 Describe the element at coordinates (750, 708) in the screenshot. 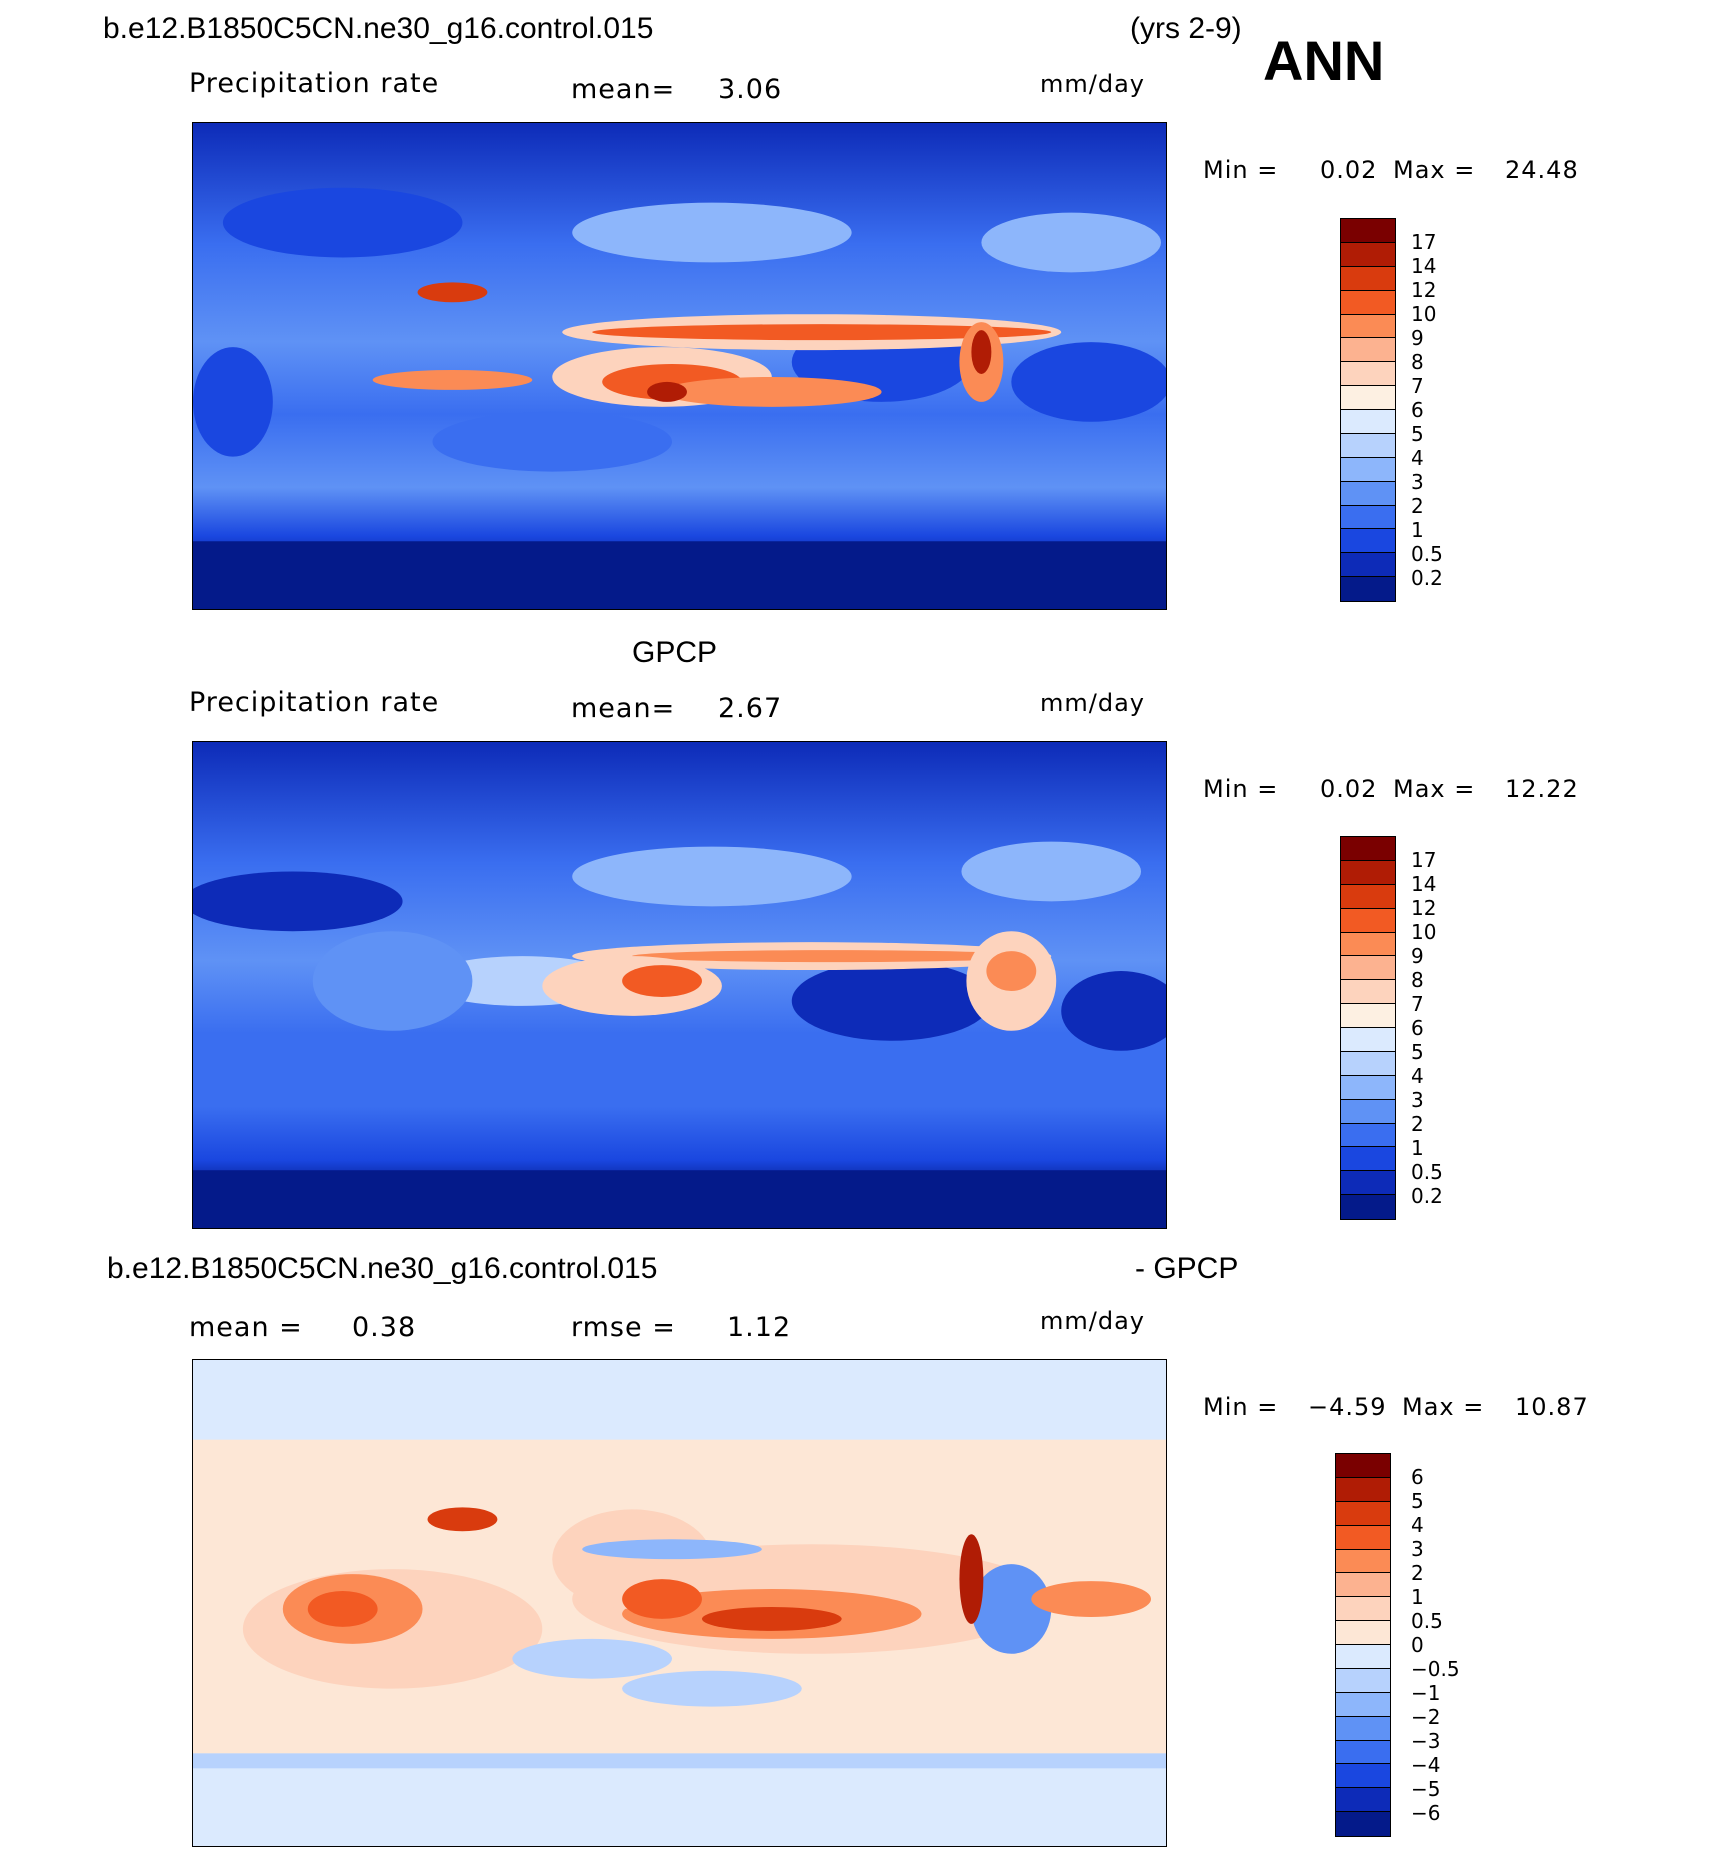

I see `panel2-mean-value: 2.67` at that location.